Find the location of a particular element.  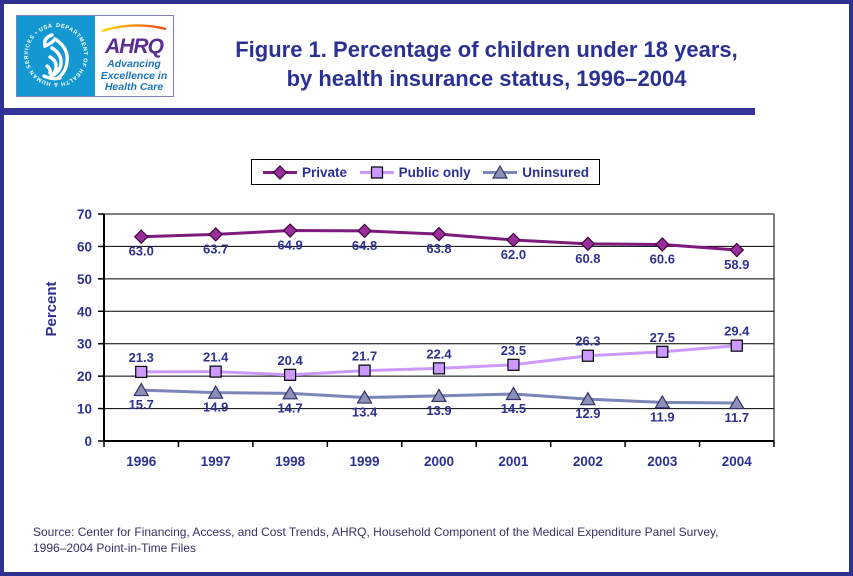

svg-text: 50 is located at coordinates (84, 279).